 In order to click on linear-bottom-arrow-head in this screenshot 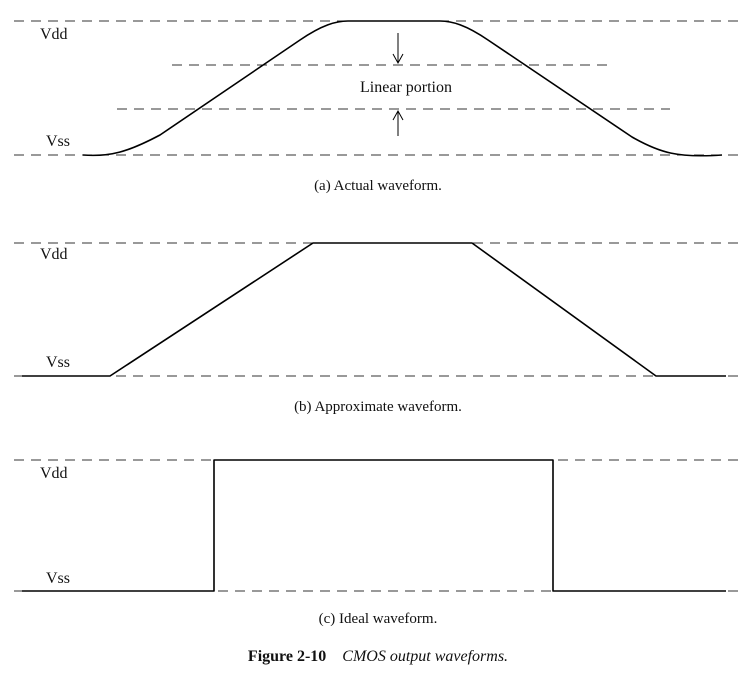, I will do `click(398, 115)`.